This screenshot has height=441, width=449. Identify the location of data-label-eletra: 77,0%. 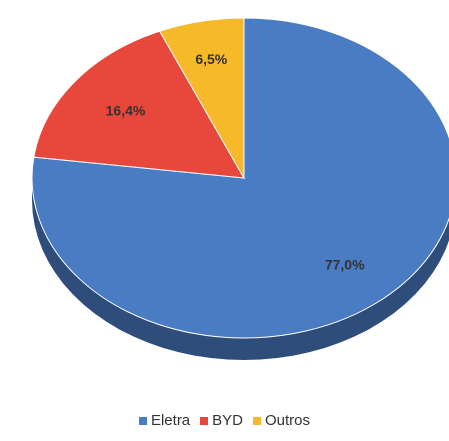
(345, 265).